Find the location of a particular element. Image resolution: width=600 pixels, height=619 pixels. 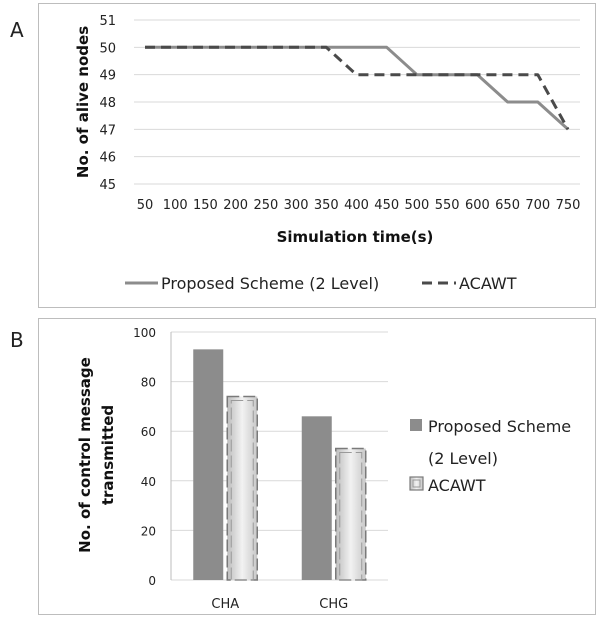

y-tick-label: 46 is located at coordinates (107, 158).